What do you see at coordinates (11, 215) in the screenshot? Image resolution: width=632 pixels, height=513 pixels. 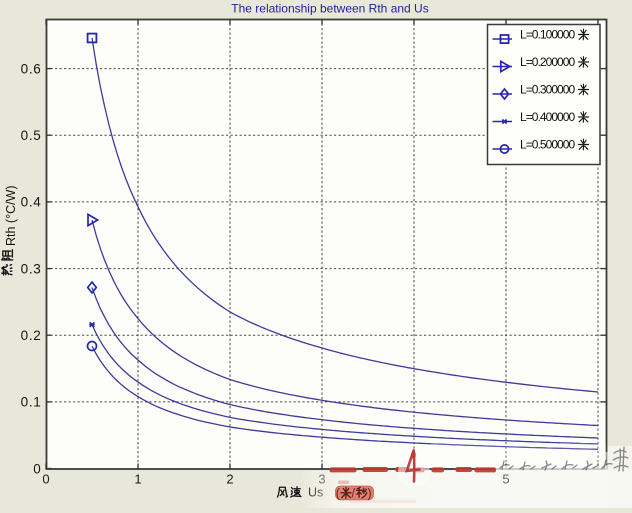 I see `svg-text: Rth (°C/W)` at bounding box center [11, 215].